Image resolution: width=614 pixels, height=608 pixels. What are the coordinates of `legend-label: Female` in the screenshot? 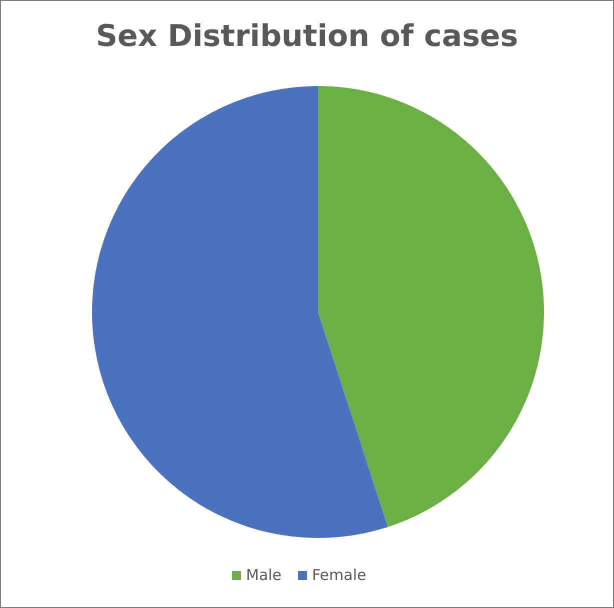 It's located at (339, 575).